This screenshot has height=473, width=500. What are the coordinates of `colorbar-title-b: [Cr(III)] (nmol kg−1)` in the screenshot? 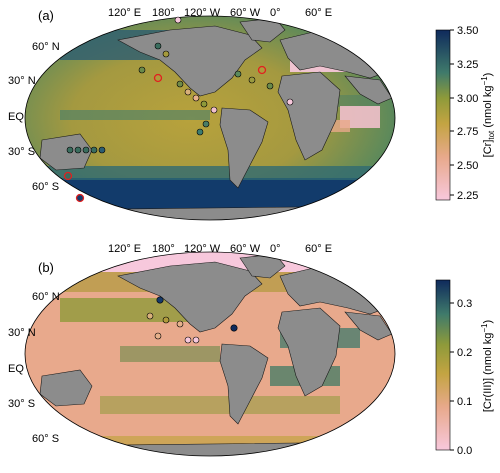 It's located at (487, 366).